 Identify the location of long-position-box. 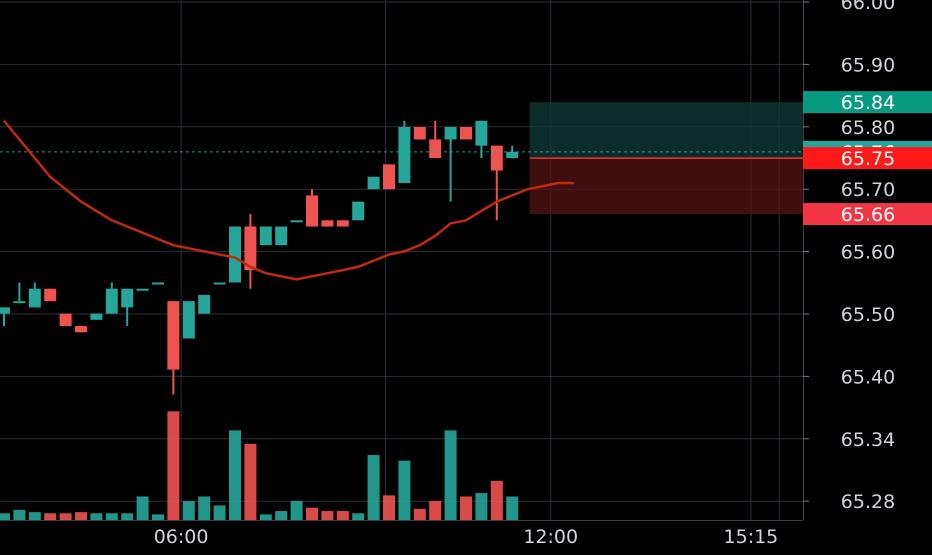
(666, 158).